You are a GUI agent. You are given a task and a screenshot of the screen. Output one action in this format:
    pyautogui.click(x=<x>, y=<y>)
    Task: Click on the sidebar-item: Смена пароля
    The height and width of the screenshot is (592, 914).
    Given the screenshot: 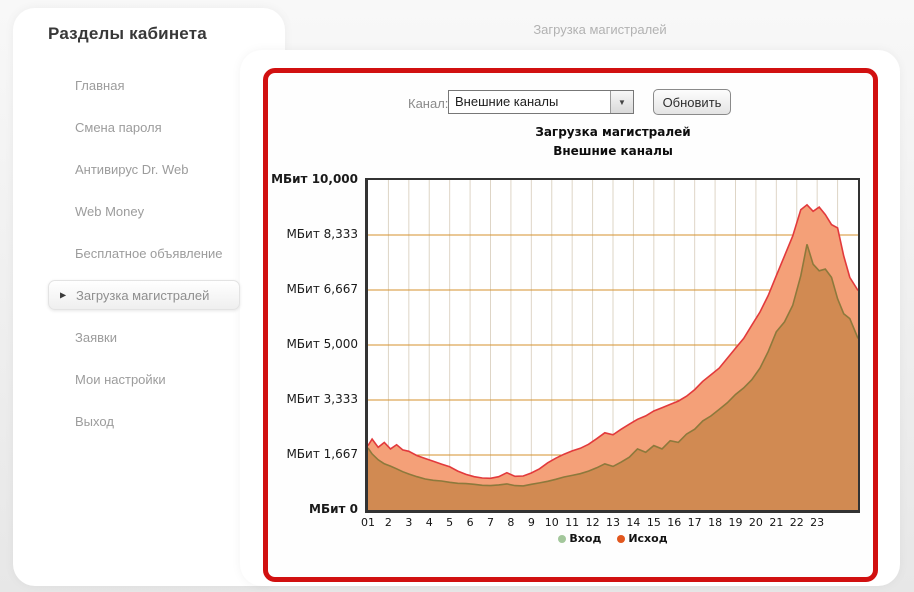 What is the action you would take?
    pyautogui.click(x=148, y=127)
    